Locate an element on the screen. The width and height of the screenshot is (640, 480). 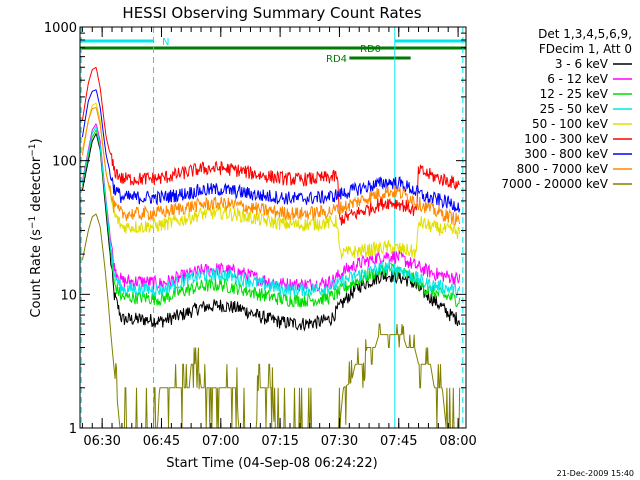
x-tick-label: 06:30 is located at coordinates (101, 441).